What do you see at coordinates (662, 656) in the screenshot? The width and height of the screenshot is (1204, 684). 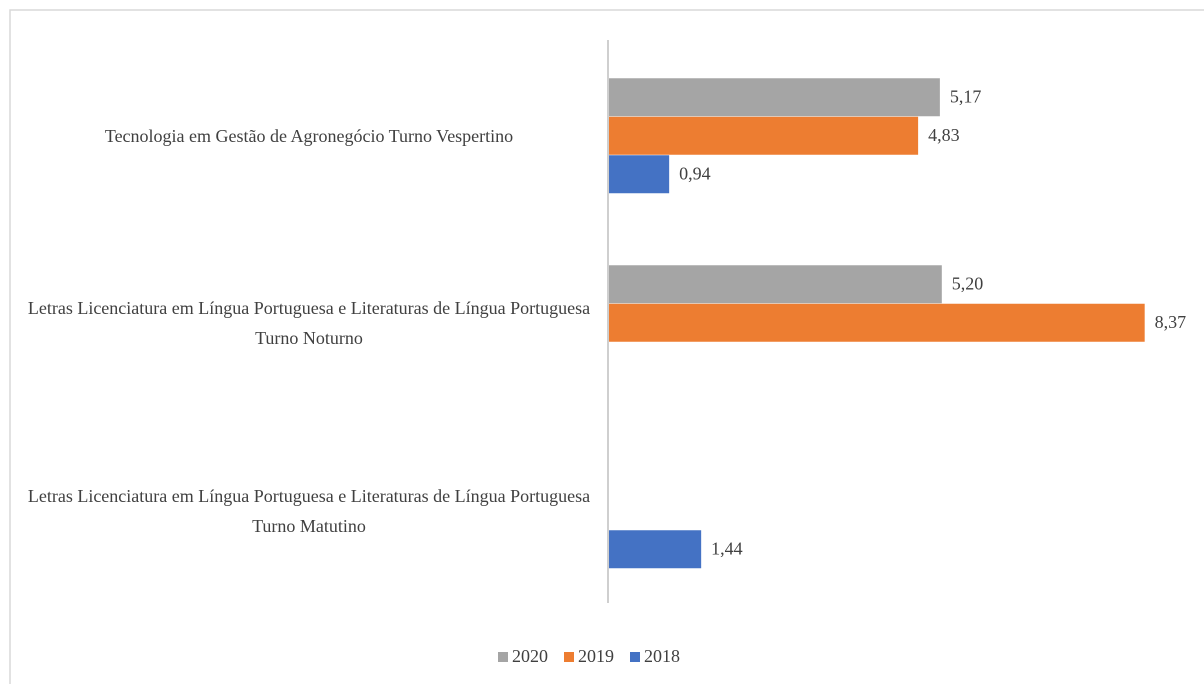 I see `legend-label: 2018` at bounding box center [662, 656].